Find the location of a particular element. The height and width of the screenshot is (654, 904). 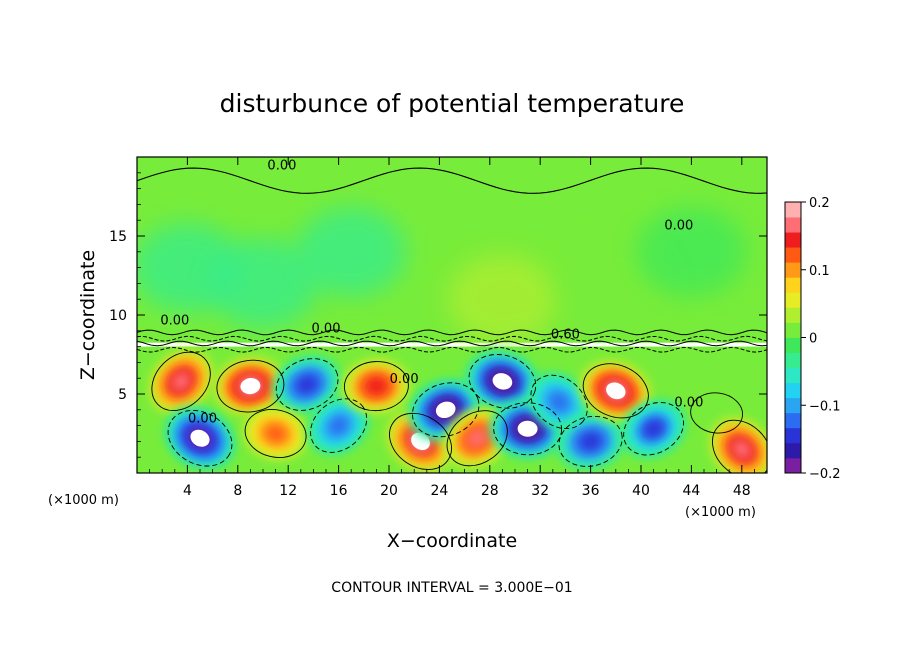

y-tick-label: 10 is located at coordinates (118, 316).